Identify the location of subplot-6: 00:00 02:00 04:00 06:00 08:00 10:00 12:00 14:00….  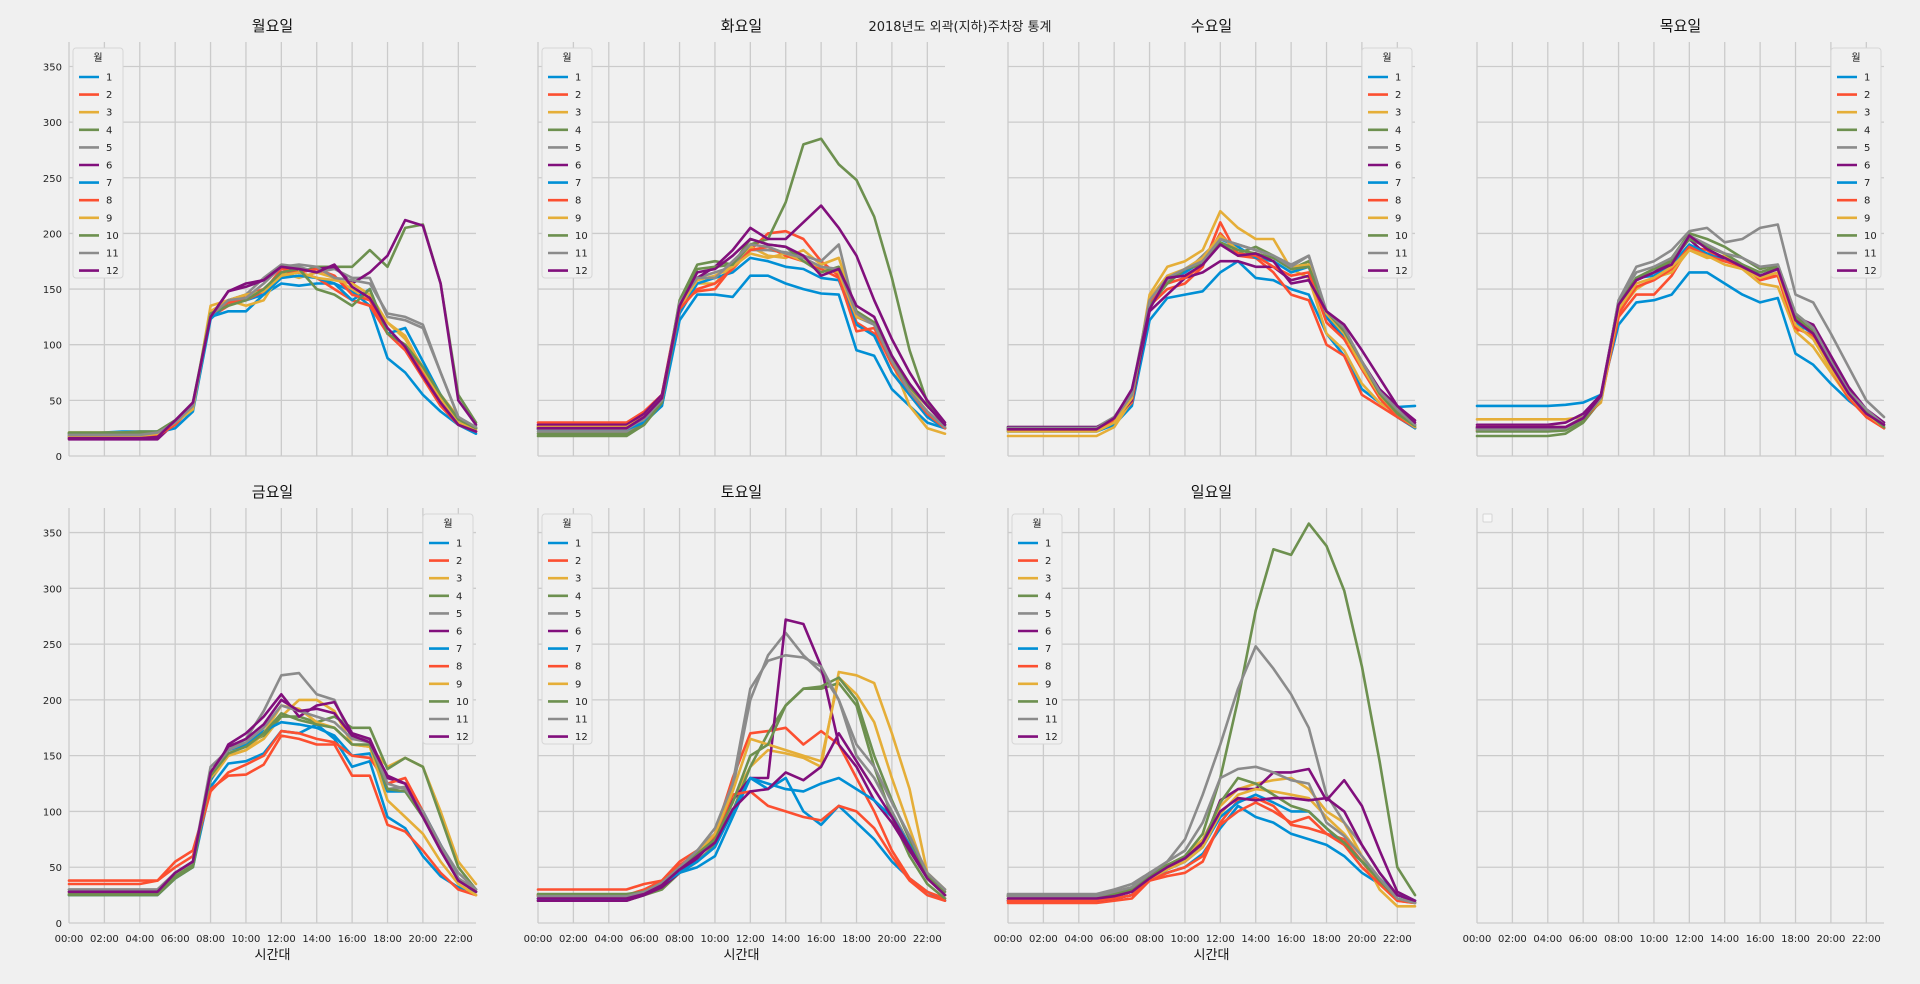
(735, 723).